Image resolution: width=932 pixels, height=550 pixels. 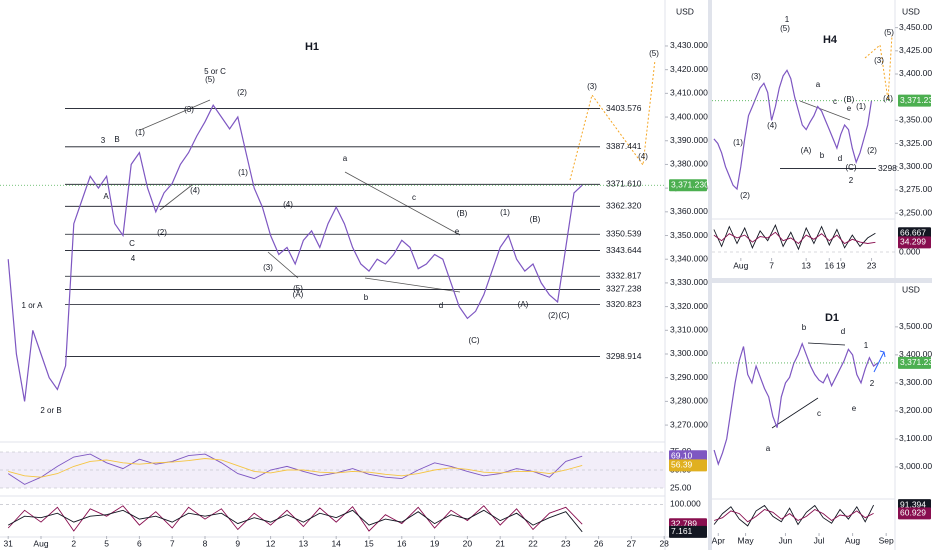 What do you see at coordinates (915, 438) in the screenshot?
I see `y-tick-label: 3,100.000` at bounding box center [915, 438].